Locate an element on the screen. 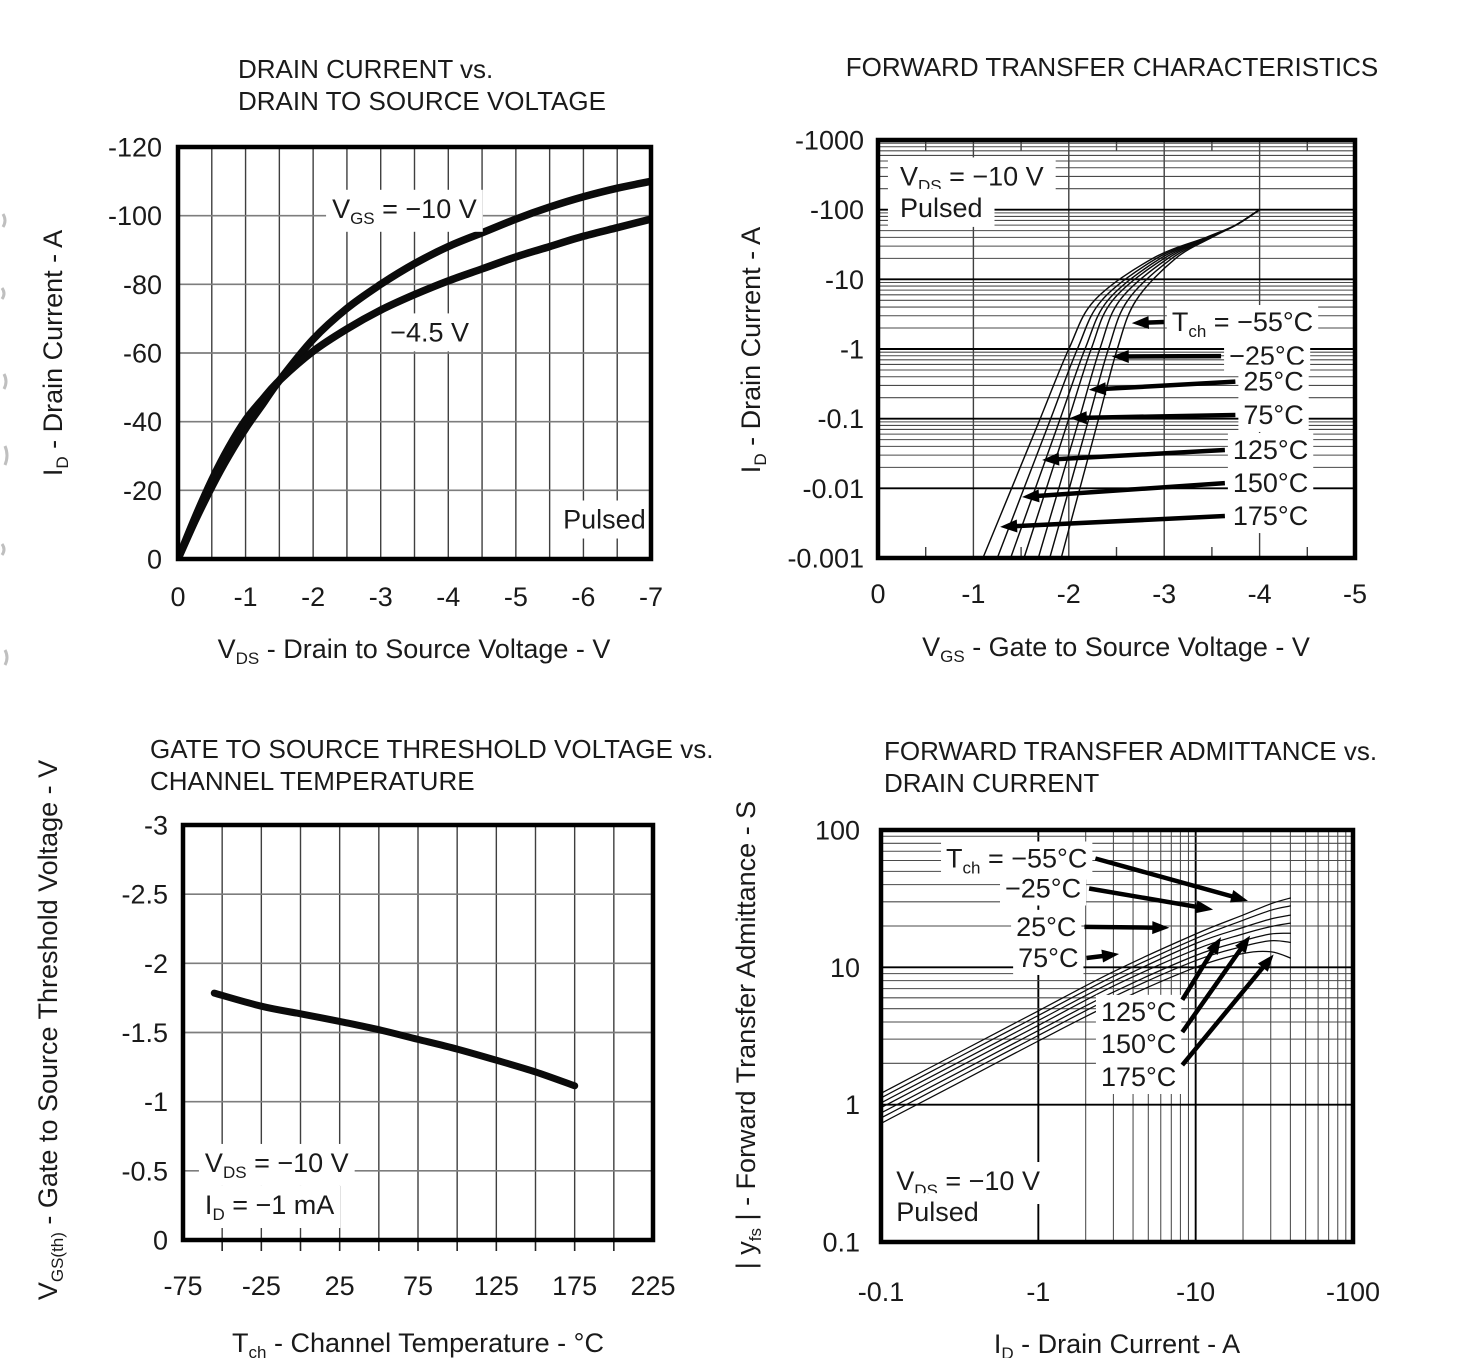  y-tick-label: -2.5 is located at coordinates (144, 895).